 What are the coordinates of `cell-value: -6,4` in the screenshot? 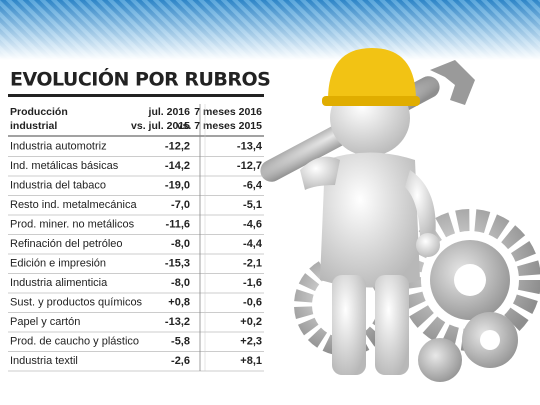 It's located at (253, 186).